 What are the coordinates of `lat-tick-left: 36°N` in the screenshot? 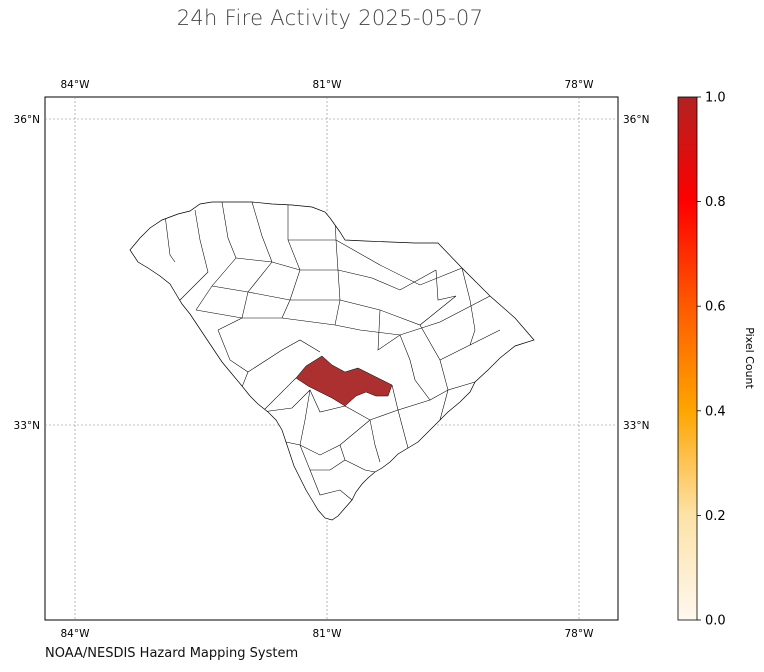 It's located at (27, 120).